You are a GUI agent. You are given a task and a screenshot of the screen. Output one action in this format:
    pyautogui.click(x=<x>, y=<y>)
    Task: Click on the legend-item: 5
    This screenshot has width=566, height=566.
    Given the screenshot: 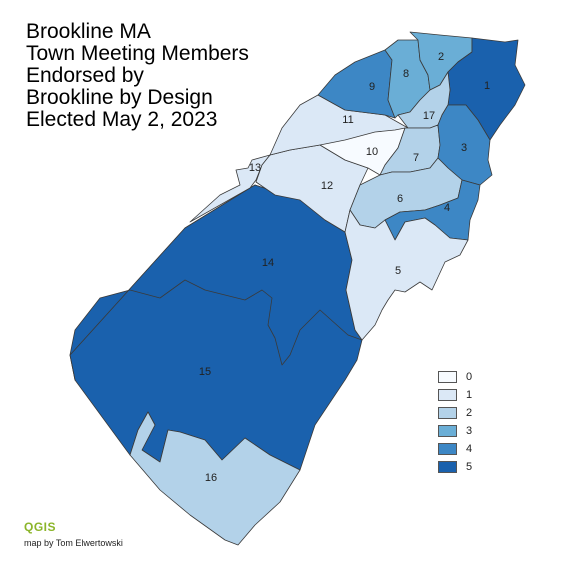 What is the action you would take?
    pyautogui.click(x=455, y=467)
    